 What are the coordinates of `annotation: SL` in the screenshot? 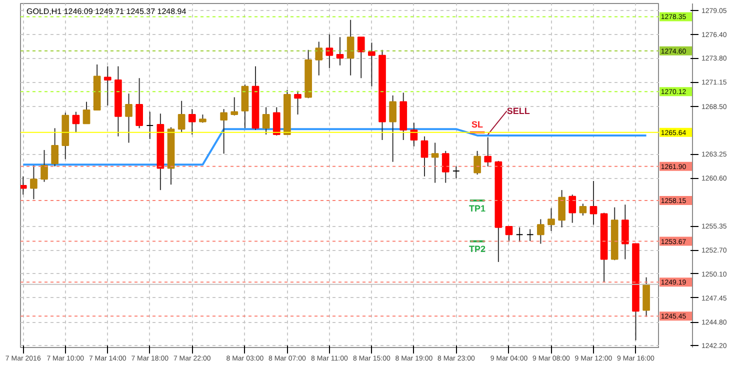 It's located at (478, 125).